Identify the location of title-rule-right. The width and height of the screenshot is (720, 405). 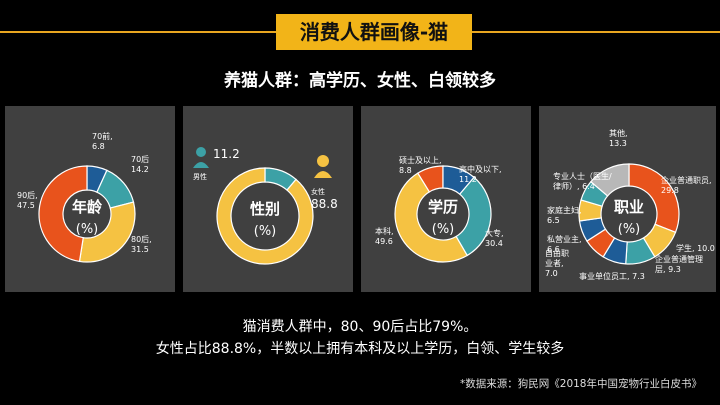
(596, 32).